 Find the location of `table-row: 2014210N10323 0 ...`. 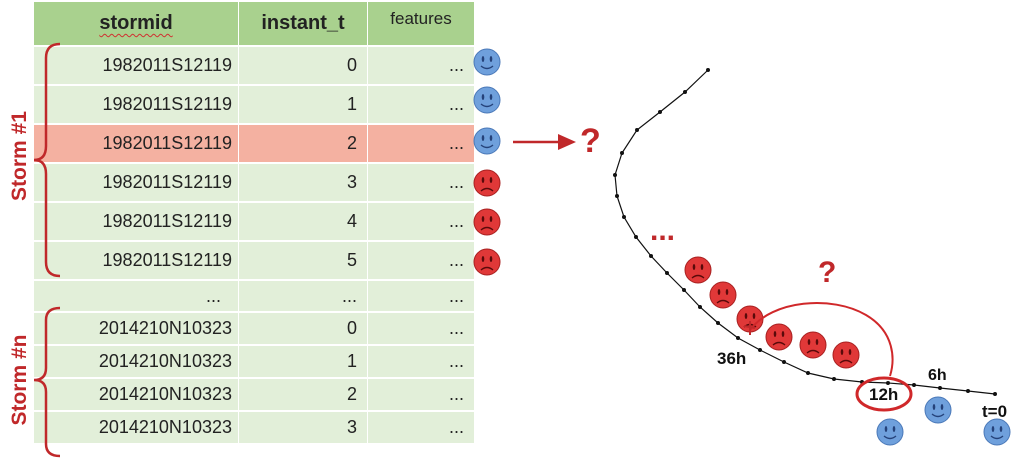

table-row: 2014210N10323 0 ... is located at coordinates (254, 328).